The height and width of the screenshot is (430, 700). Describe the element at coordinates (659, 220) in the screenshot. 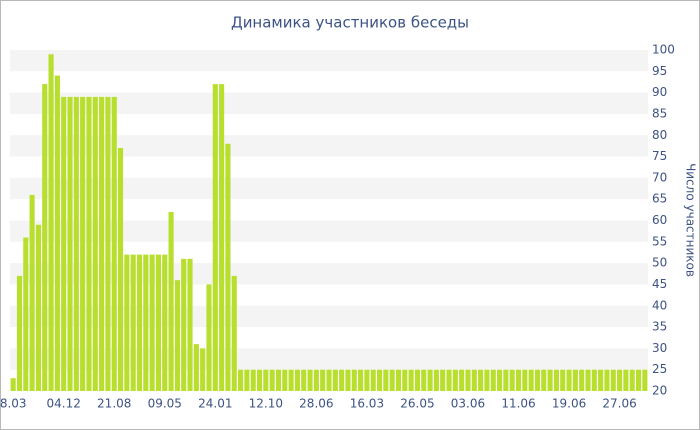

I see `y-tick-label: 60` at that location.